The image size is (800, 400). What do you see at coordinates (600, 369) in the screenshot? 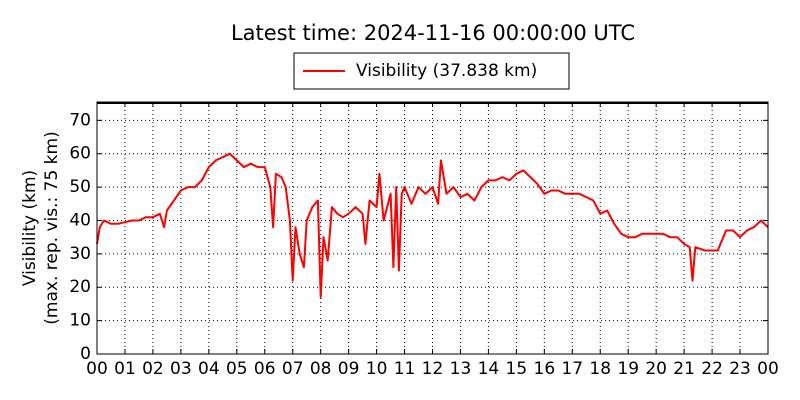
I see `x-tick-label: 18` at bounding box center [600, 369].